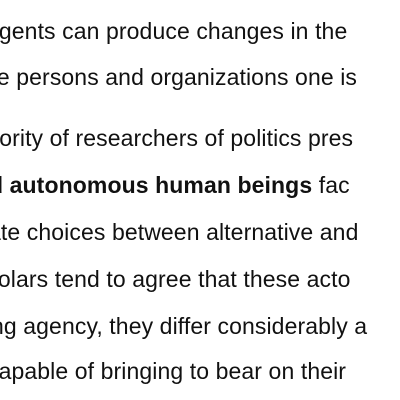 The width and height of the screenshot is (400, 400). What do you see at coordinates (156, 185) in the screenshot?
I see `bold-phrase: d autonomous human beings` at bounding box center [156, 185].